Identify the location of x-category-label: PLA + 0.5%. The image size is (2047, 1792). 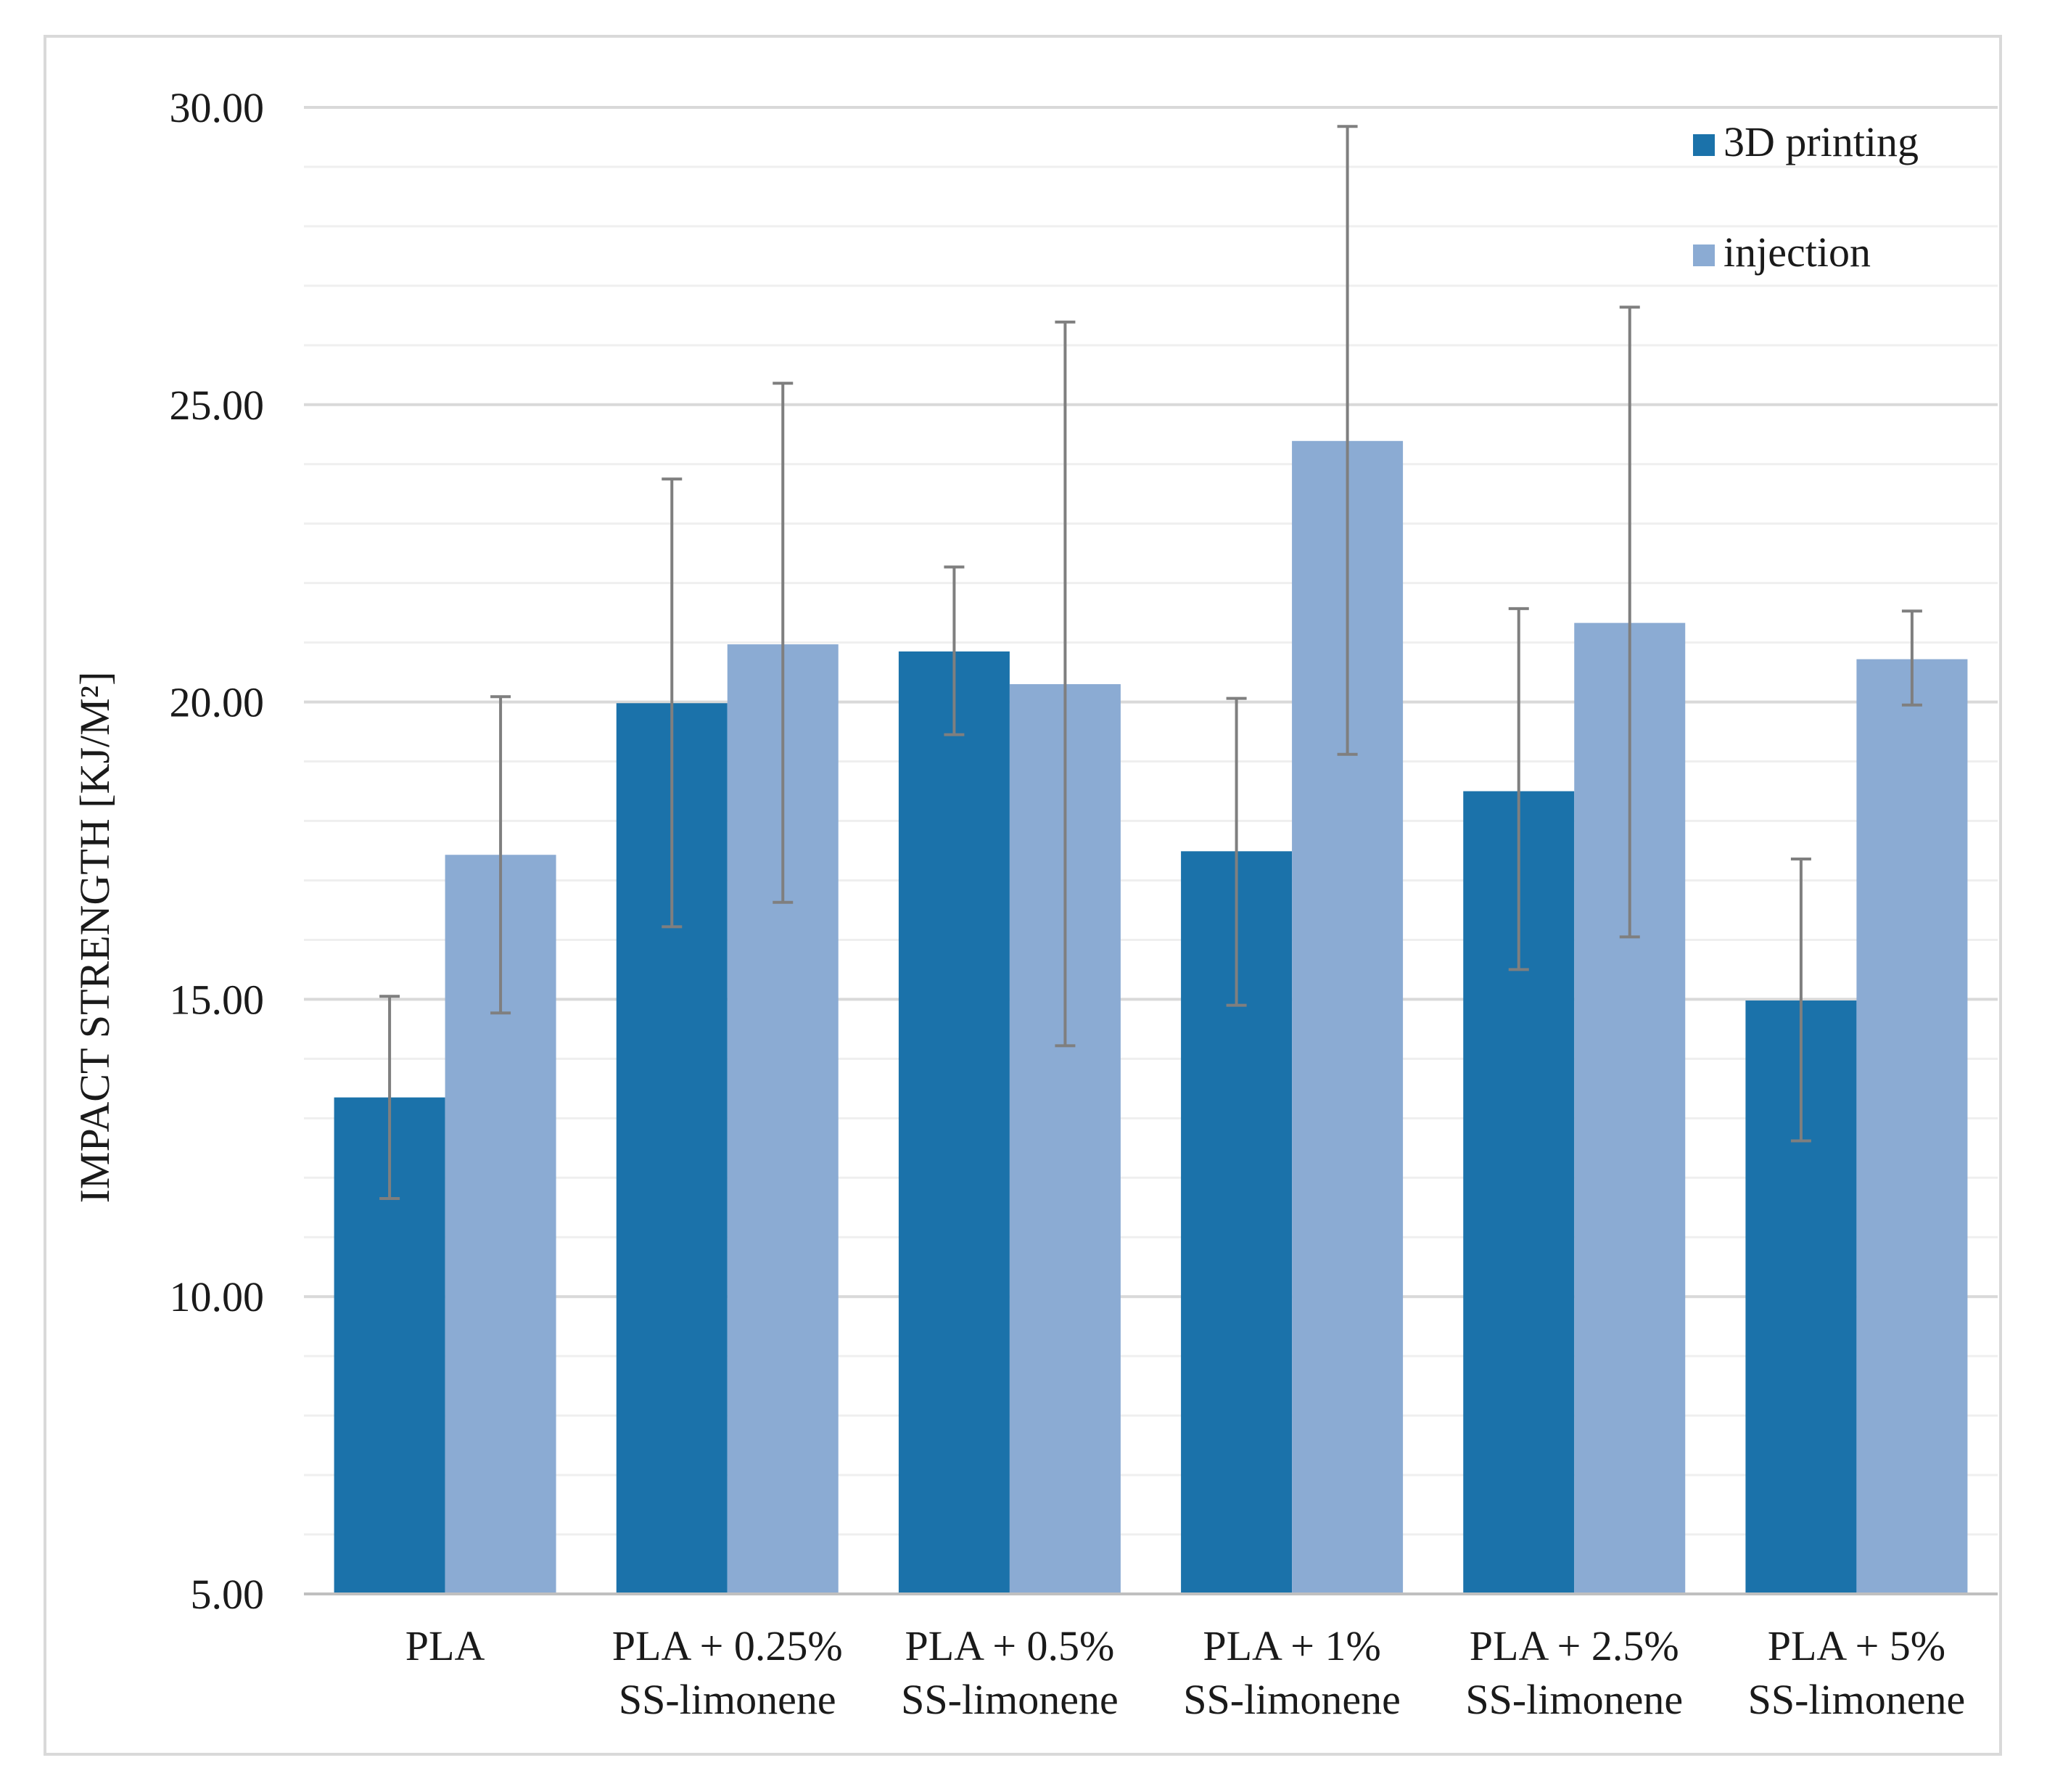
(1009, 1645).